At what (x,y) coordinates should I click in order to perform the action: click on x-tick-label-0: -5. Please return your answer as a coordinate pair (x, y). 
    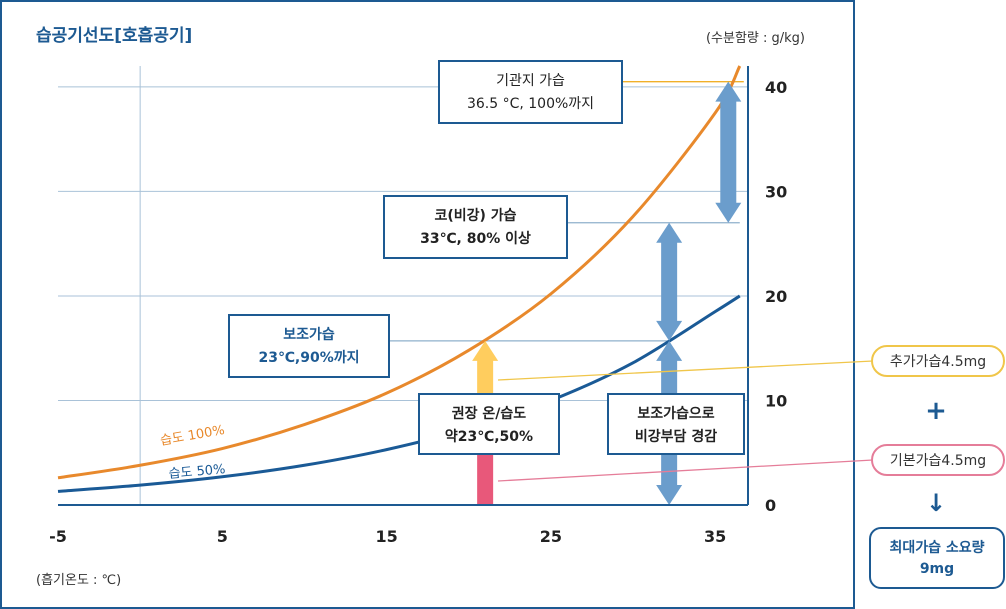
    Looking at the image, I should click on (58, 536).